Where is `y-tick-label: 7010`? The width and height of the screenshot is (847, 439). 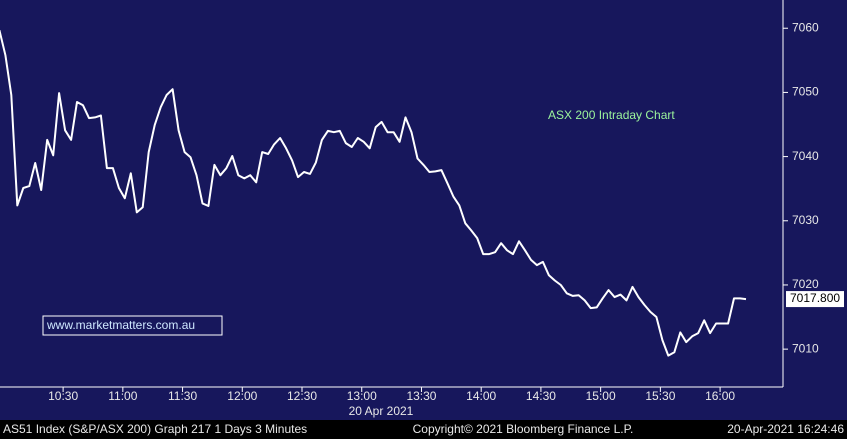
y-tick-label: 7010 is located at coordinates (805, 348).